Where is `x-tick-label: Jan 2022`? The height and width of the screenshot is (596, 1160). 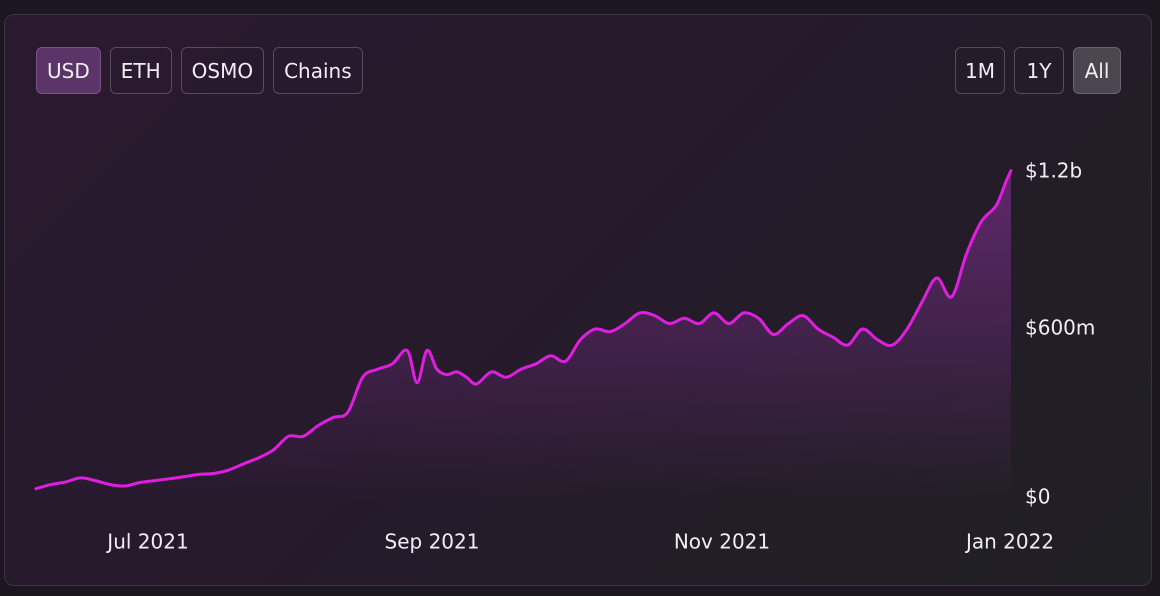 x-tick-label: Jan 2022 is located at coordinates (1009, 542).